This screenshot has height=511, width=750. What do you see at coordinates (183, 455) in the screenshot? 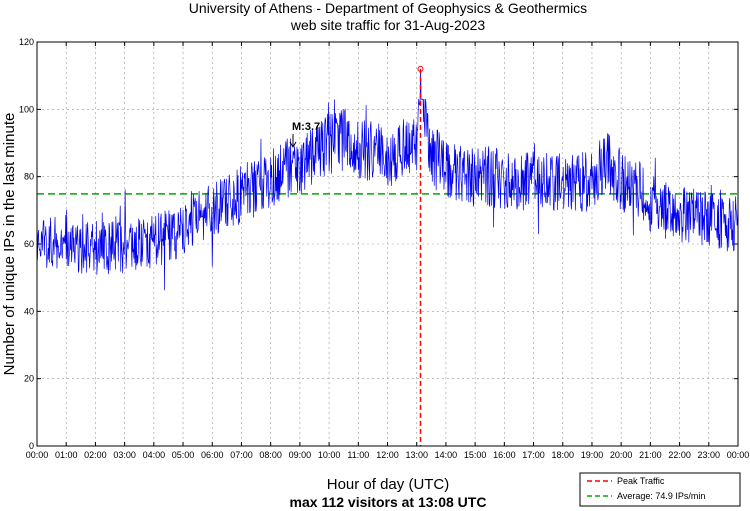
I see `x-tick-label: 05:00` at bounding box center [183, 455].